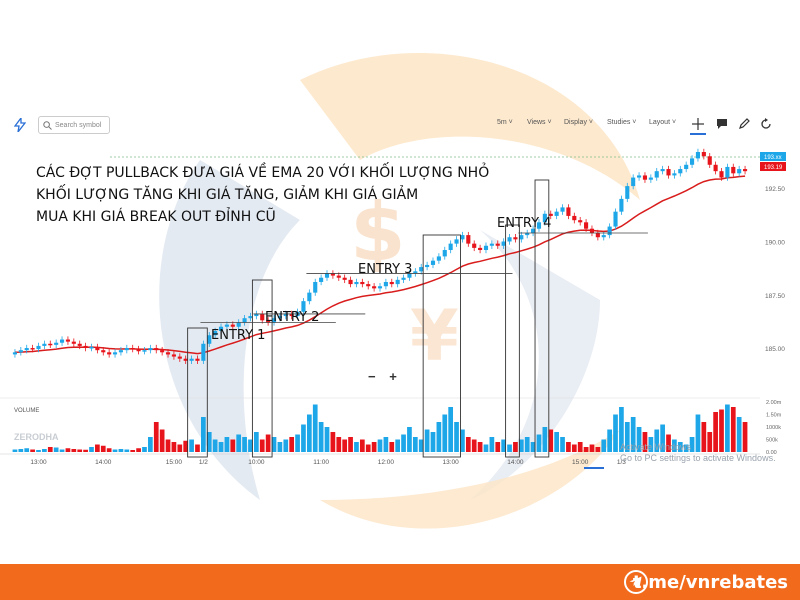 The width and height of the screenshot is (800, 600). What do you see at coordinates (698, 126) in the screenshot?
I see `crosshair-icon` at bounding box center [698, 126].